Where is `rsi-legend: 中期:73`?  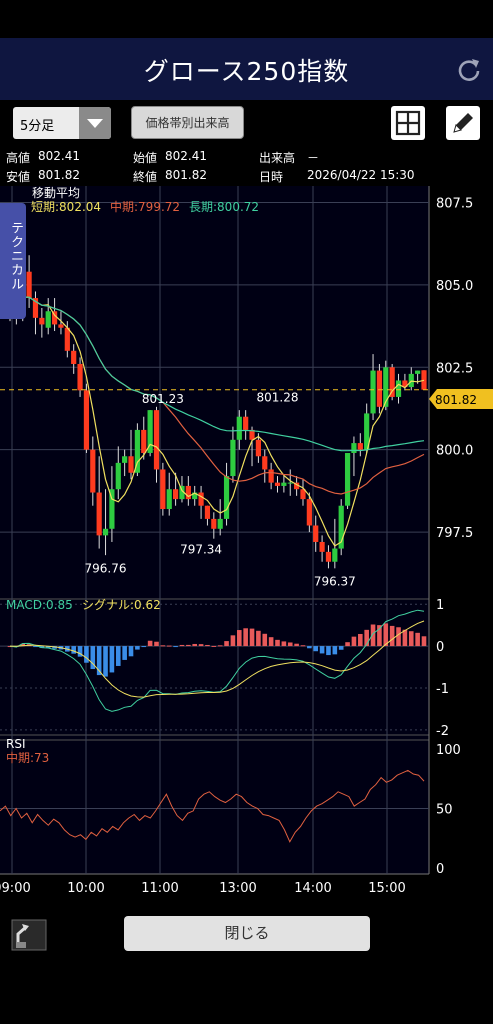
rsi-legend: 中期:73 is located at coordinates (27, 757).